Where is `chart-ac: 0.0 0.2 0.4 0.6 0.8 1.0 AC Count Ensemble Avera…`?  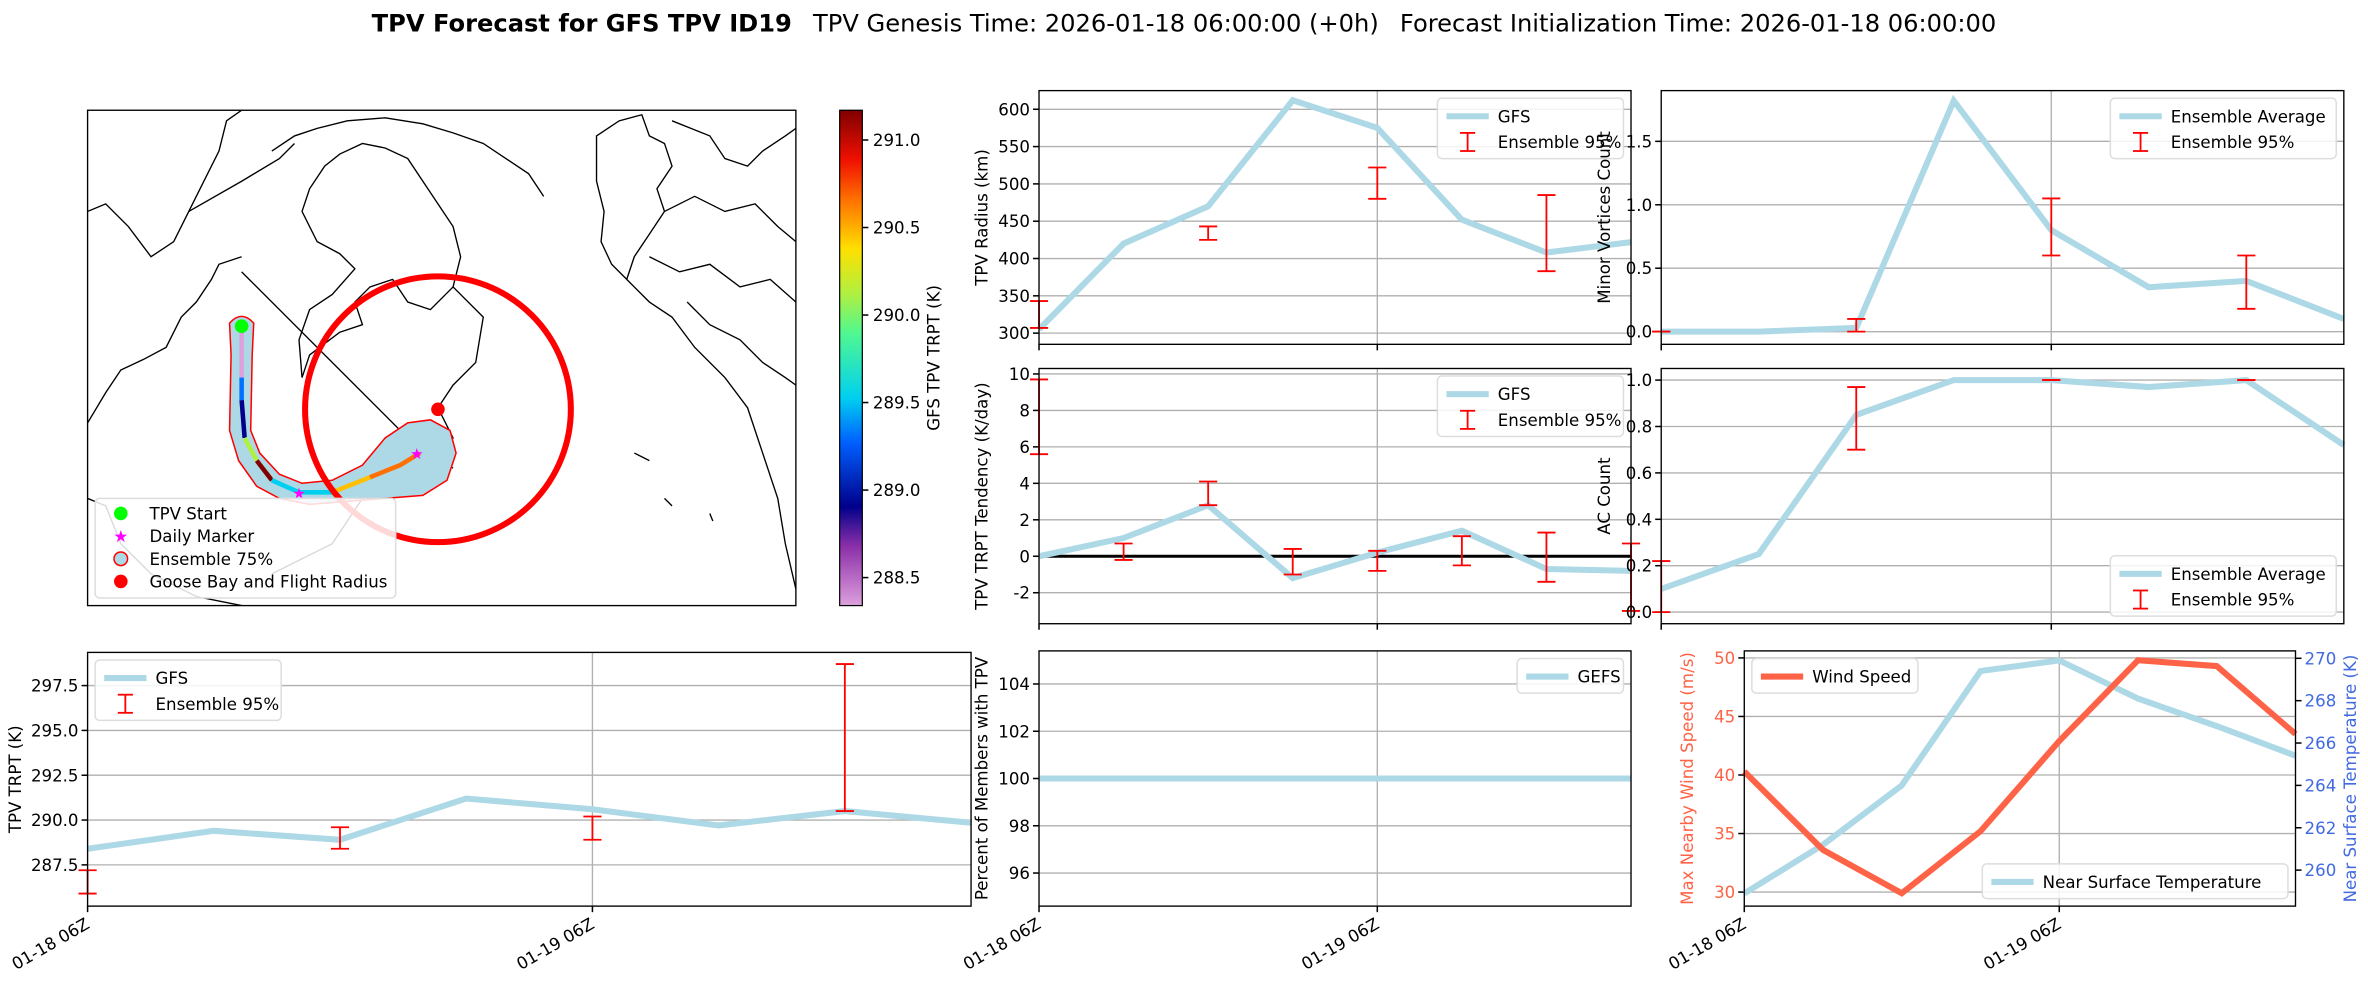 chart-ac: 0.0 0.2 0.4 0.6 0.8 1.0 AC Count Ensemble Avera… is located at coordinates (1970, 498).